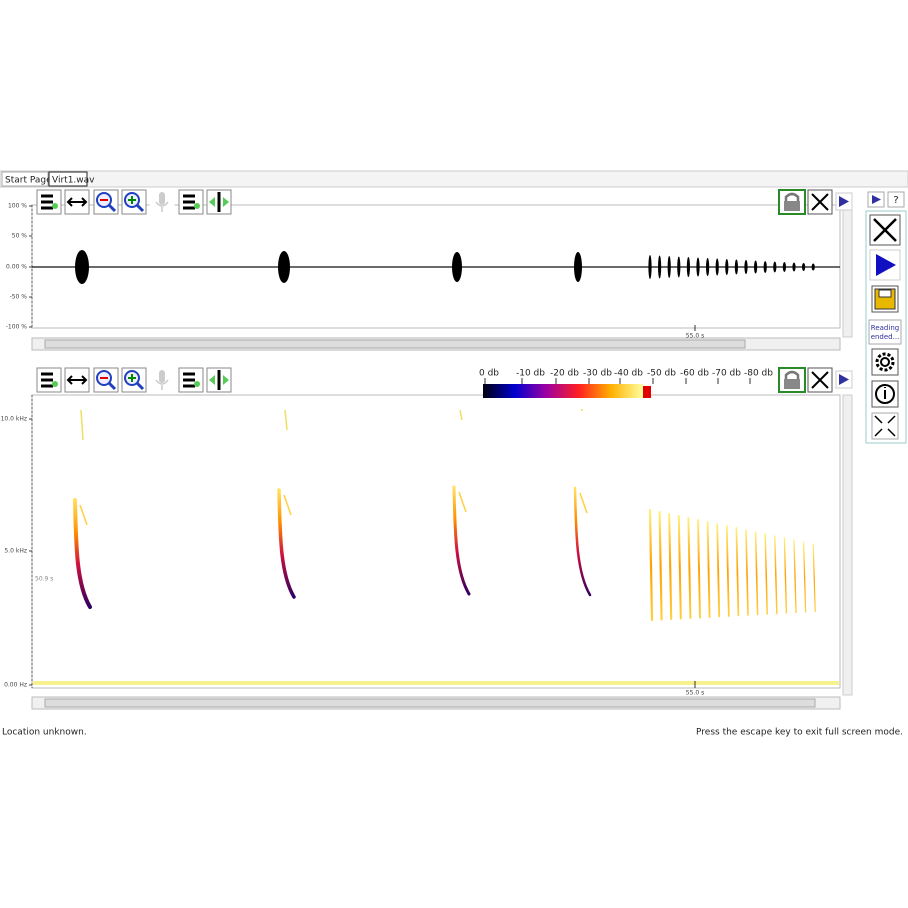  Describe the element at coordinates (597, 374) in the screenshot. I see `colorbar-label: -30 db` at that location.